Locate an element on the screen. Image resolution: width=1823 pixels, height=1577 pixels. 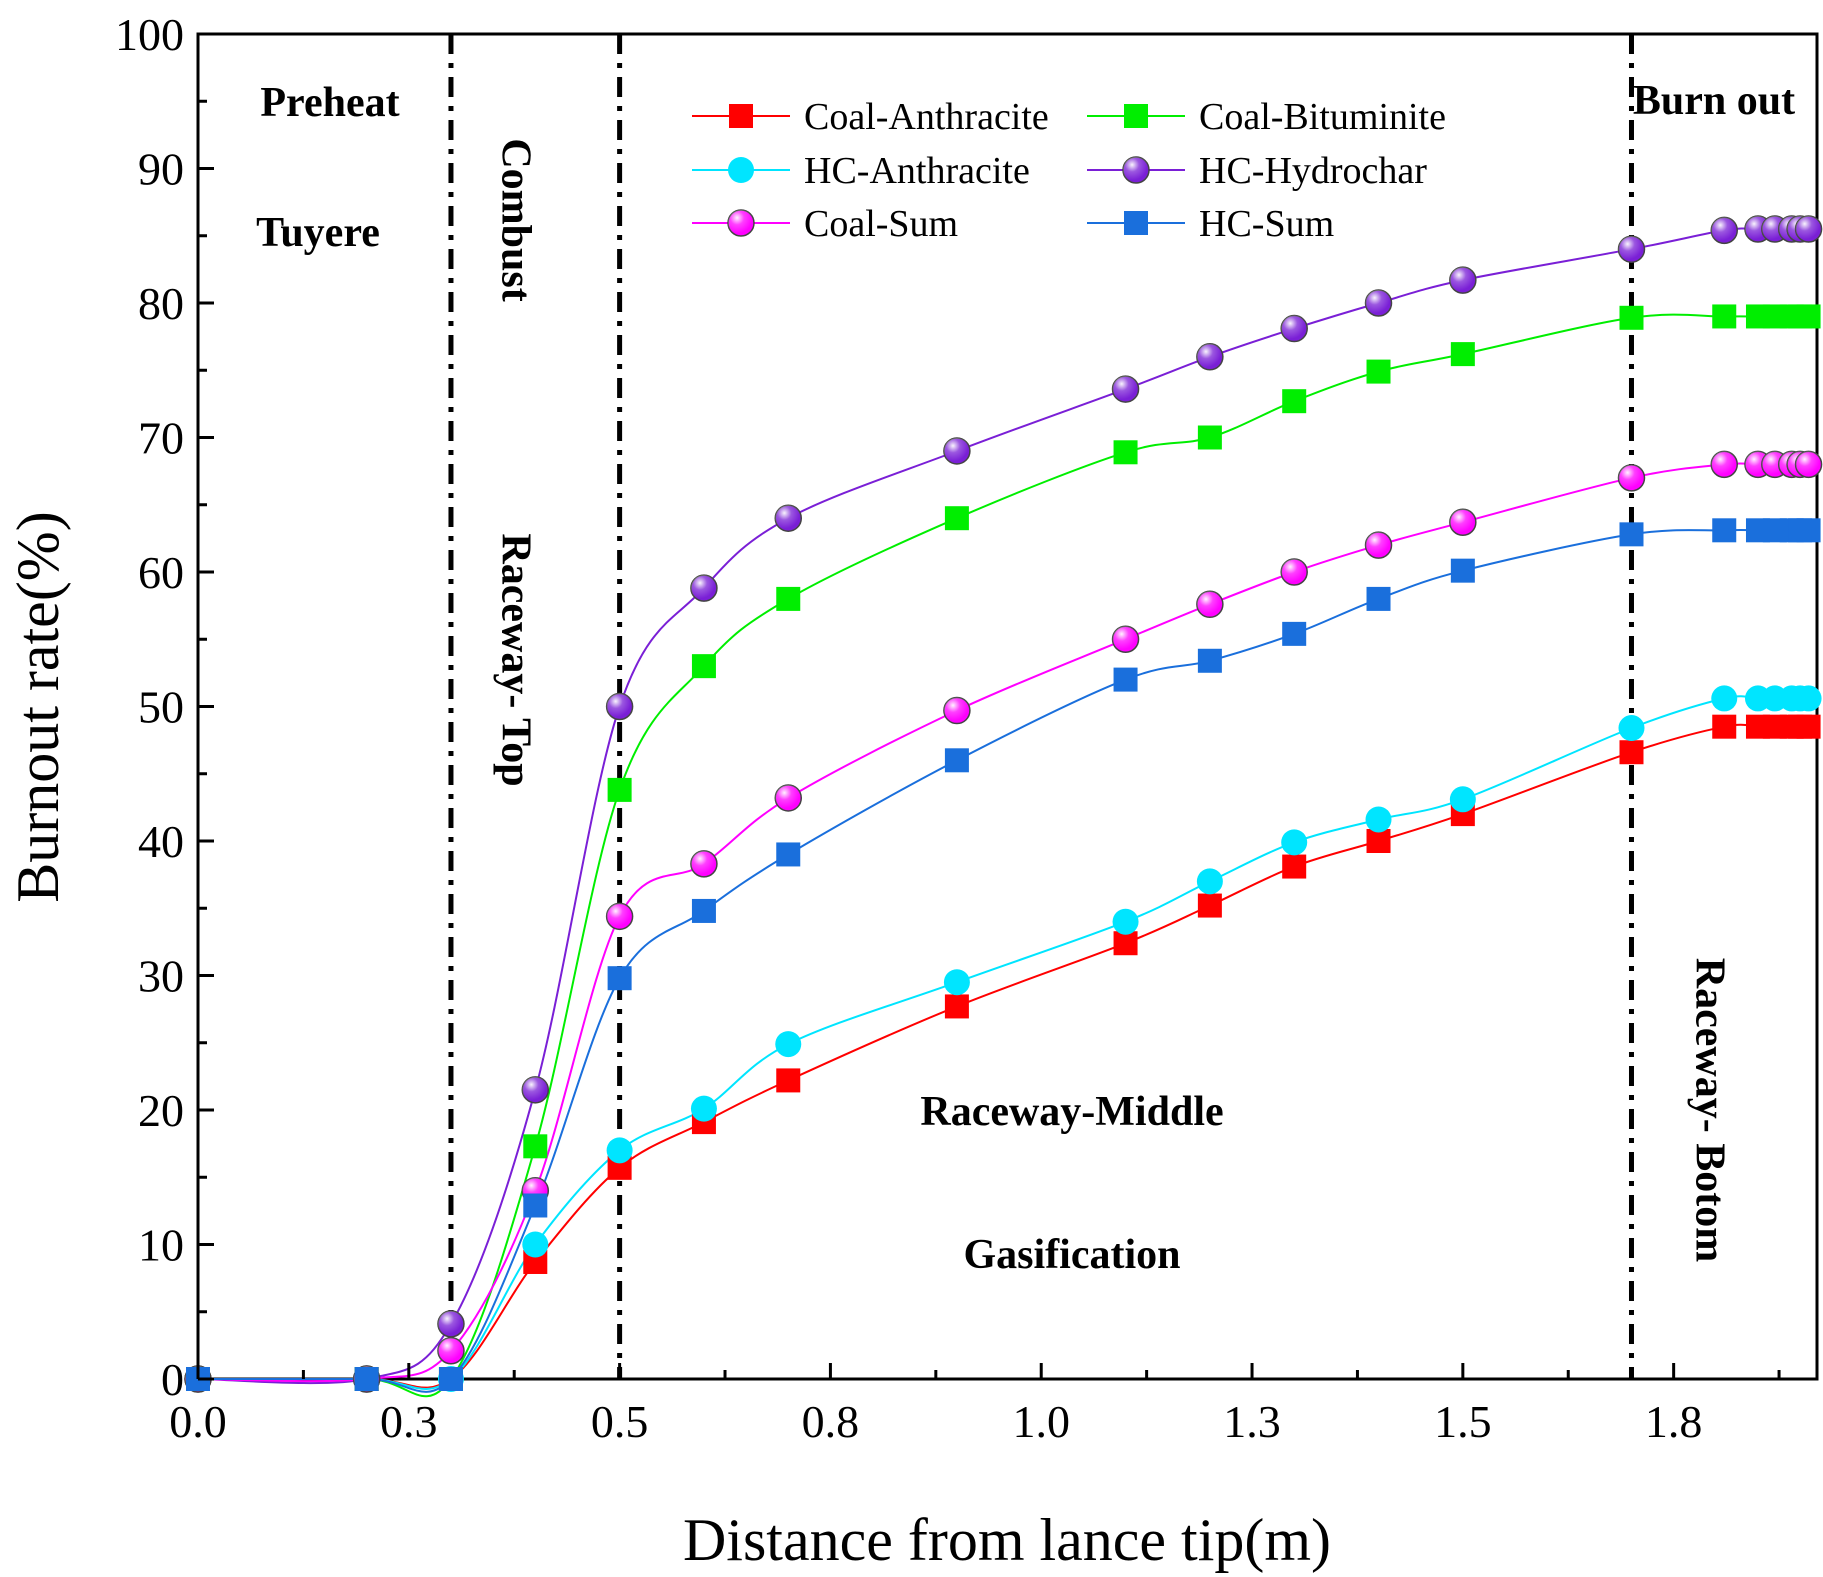
legend-label-hc-hydrochar: HC-Hydrochar is located at coordinates (1313, 171).